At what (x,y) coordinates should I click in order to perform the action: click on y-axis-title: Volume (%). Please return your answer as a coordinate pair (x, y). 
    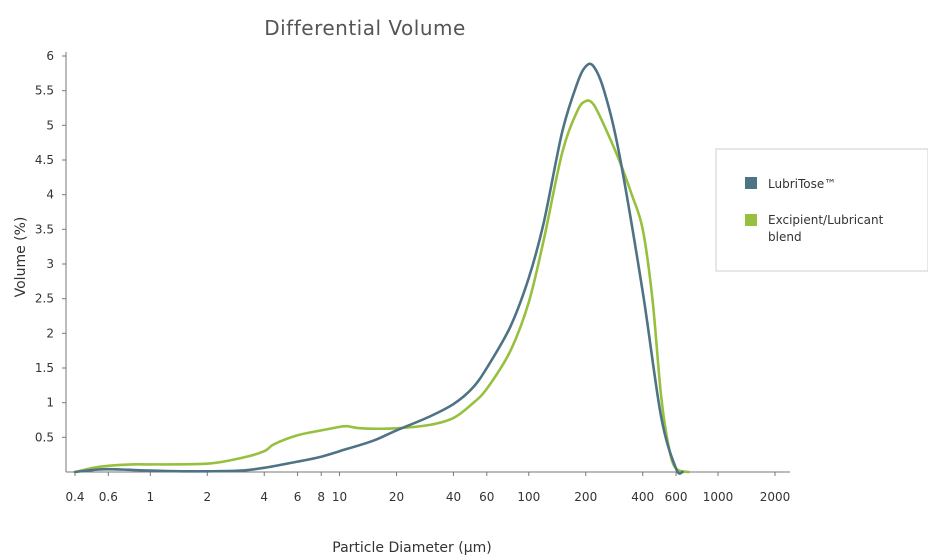
    Looking at the image, I should click on (21, 257).